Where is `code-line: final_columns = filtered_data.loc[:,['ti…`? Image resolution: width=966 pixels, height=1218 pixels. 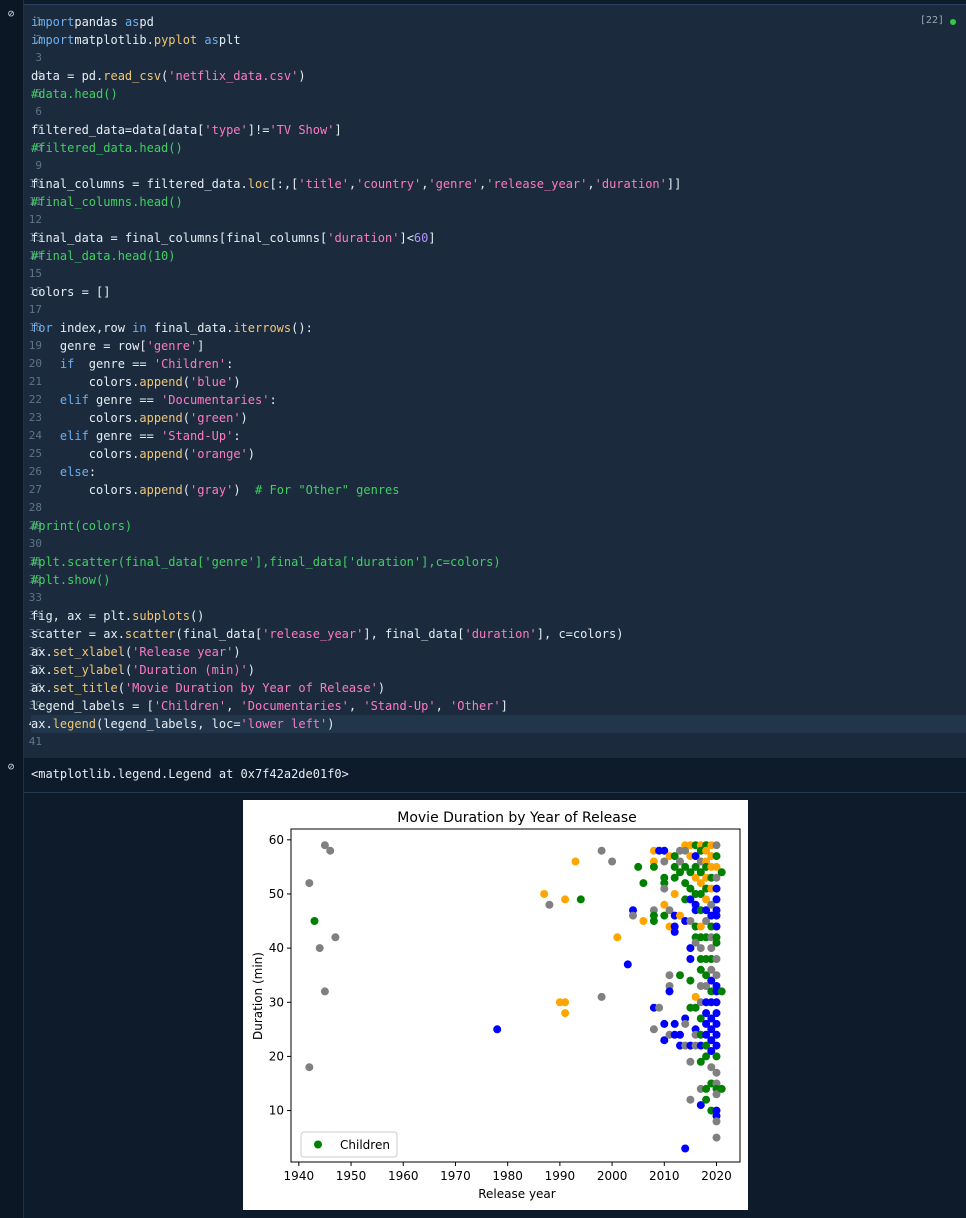
code-line: final_columns = filtered_data.loc[:,['ti… is located at coordinates (356, 184).